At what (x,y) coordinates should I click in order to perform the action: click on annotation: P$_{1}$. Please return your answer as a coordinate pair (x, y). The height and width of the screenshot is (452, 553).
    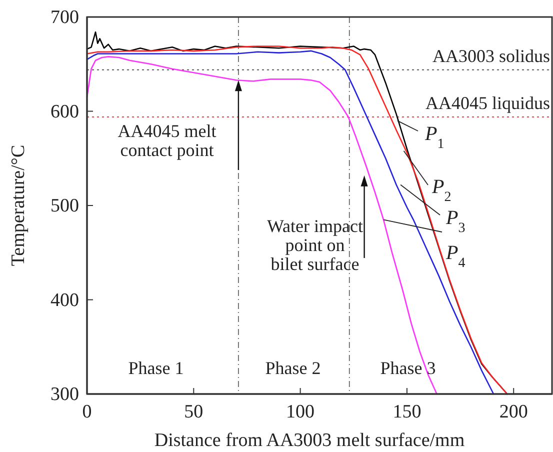
    Looking at the image, I should click on (434, 137).